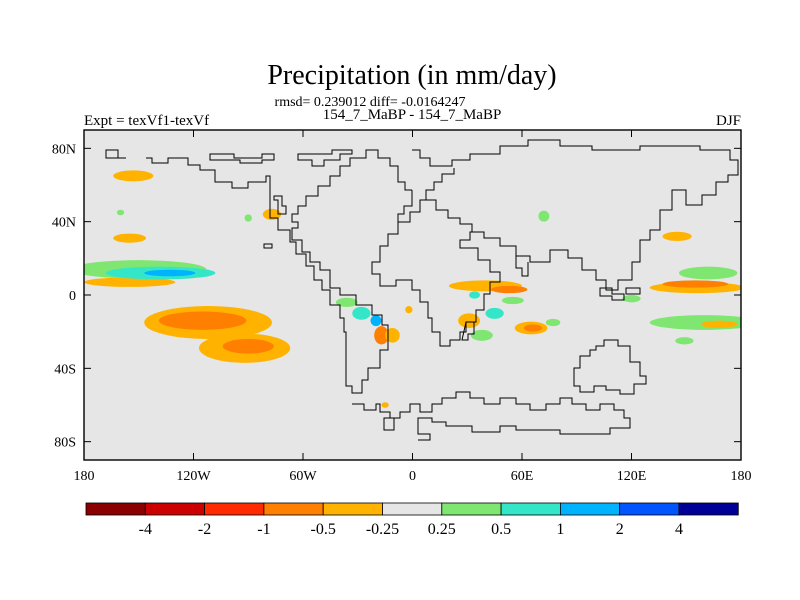  I want to click on colorbar-label-2: -1, so click(263, 529).